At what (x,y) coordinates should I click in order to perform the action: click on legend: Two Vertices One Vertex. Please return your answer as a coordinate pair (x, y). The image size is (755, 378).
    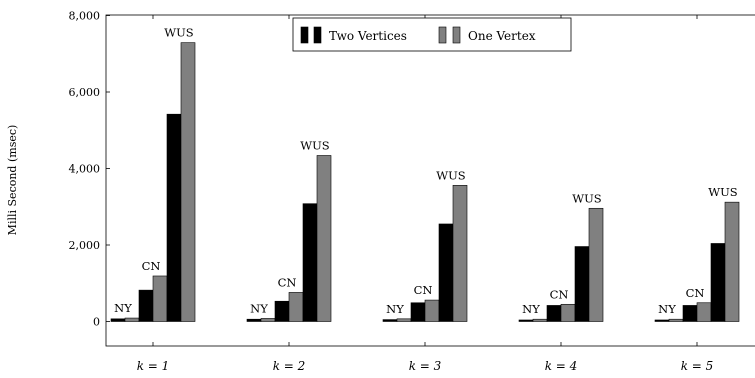
    Looking at the image, I should click on (432, 34).